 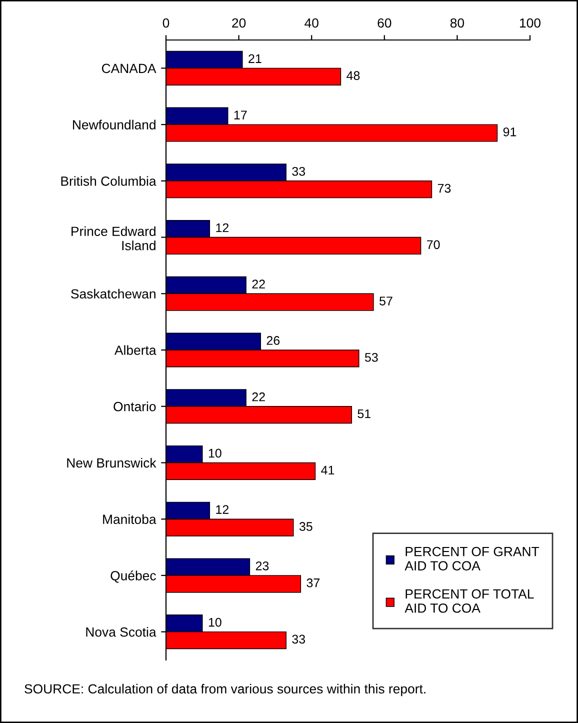 I want to click on data-label: 21, so click(x=255, y=58).